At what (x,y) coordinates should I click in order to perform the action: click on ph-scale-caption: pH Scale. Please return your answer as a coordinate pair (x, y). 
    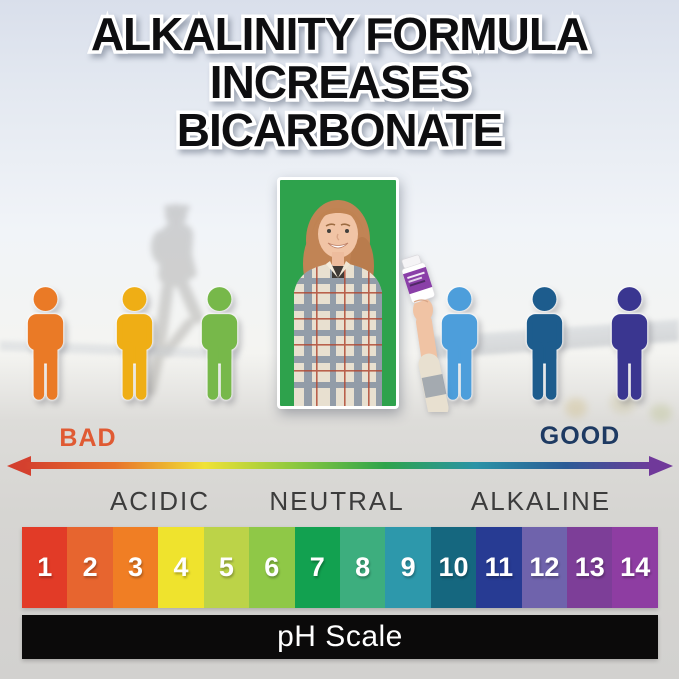
    Looking at the image, I should click on (340, 636).